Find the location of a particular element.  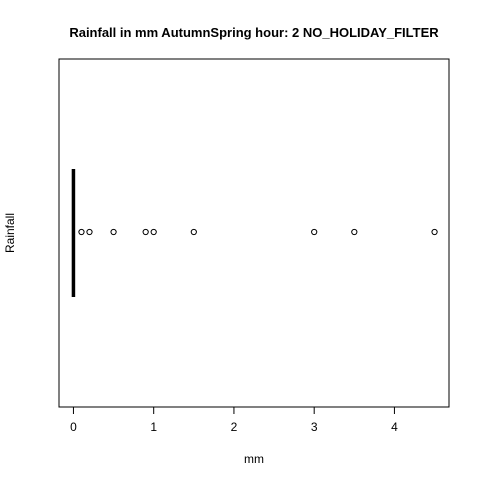

x-tick-label: 1 is located at coordinates (153, 427).